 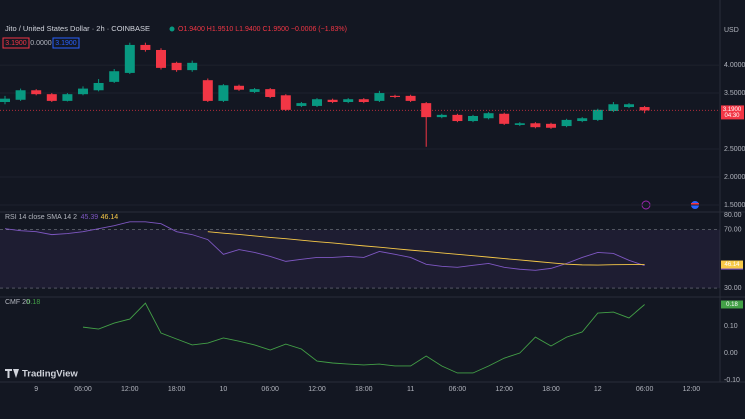 What do you see at coordinates (41, 43) in the screenshot?
I see `spread: 0.0000` at bounding box center [41, 43].